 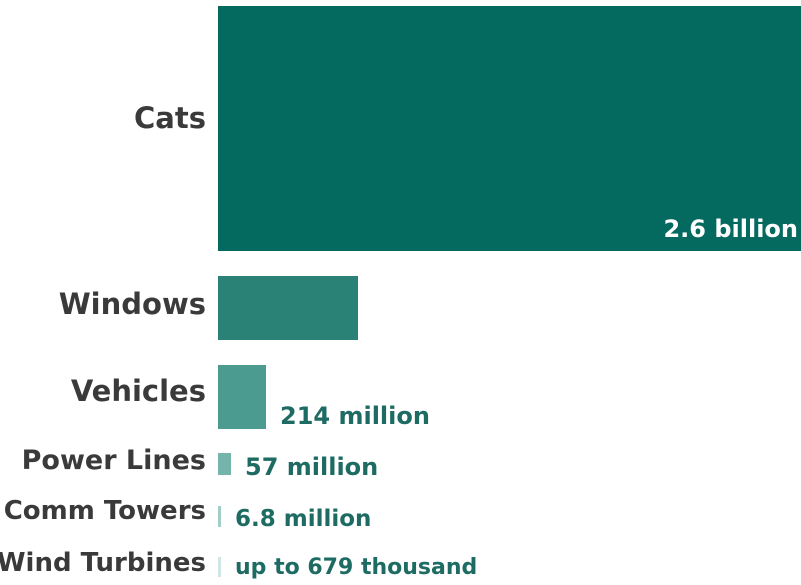 I want to click on bar-windows, so click(x=288, y=308).